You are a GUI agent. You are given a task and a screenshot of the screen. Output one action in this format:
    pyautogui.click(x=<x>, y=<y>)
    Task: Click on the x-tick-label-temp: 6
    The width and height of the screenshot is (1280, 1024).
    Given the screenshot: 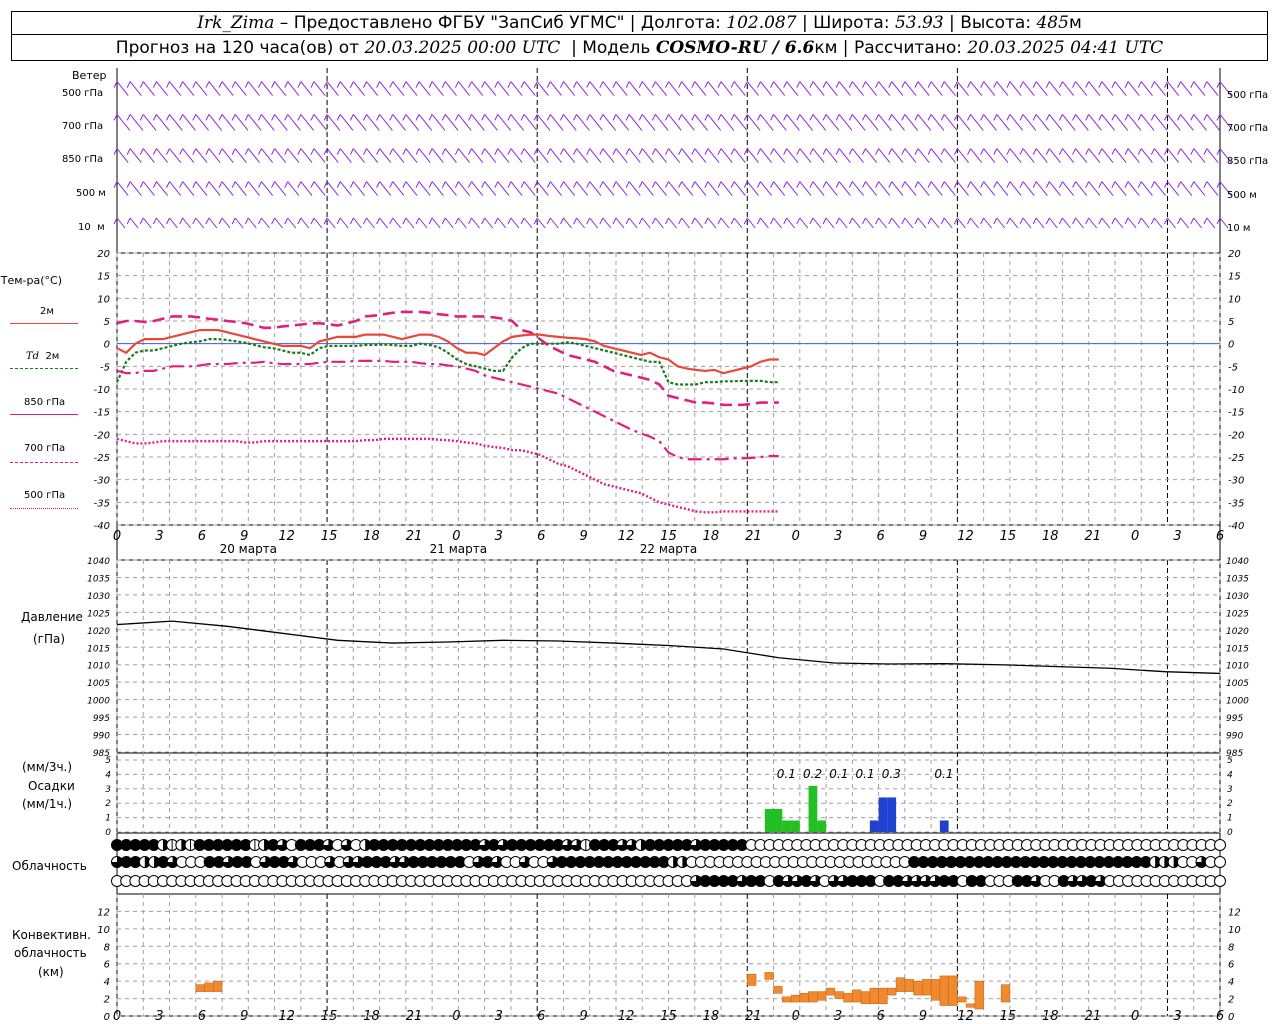 What is the action you would take?
    pyautogui.click(x=880, y=536)
    